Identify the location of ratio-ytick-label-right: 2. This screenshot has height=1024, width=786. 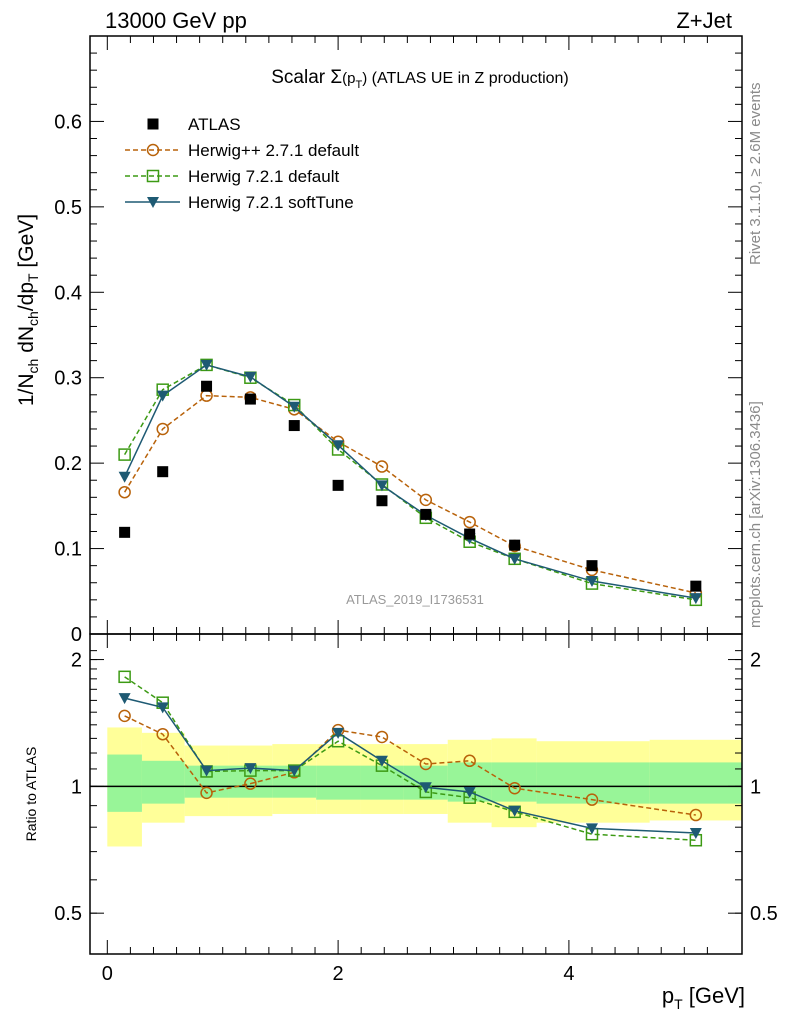
(755, 661).